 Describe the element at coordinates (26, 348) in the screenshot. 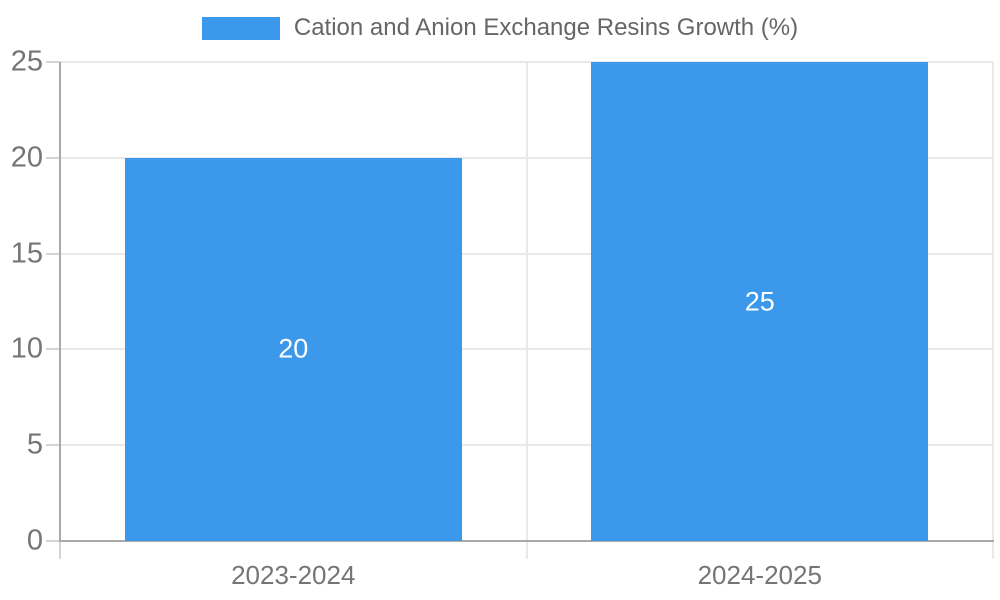

I see `y-tick-label: 10` at that location.